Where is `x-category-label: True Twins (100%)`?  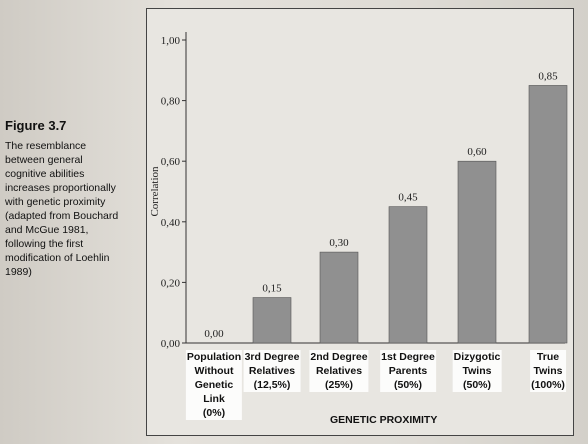
x-category-label: True Twins (100%) is located at coordinates (548, 371).